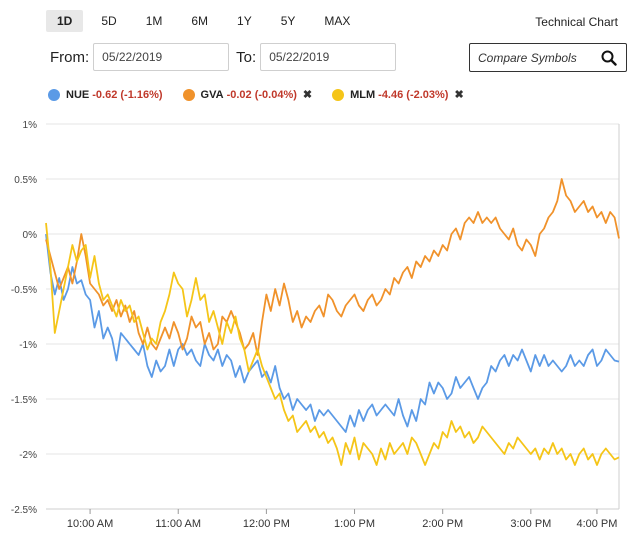  I want to click on y-tick-label: -2%, so click(28, 455).